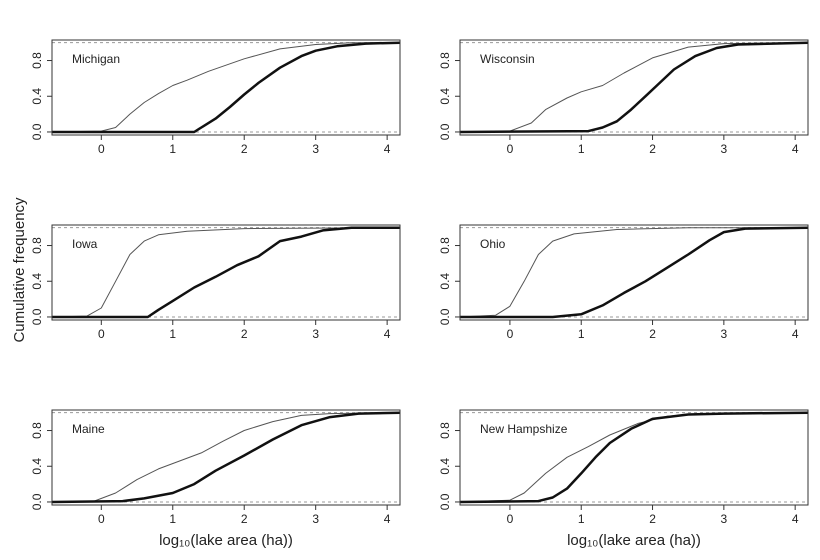 The width and height of the screenshot is (820, 560). What do you see at coordinates (85, 244) in the screenshot?
I see `panel-title: Iowa` at bounding box center [85, 244].